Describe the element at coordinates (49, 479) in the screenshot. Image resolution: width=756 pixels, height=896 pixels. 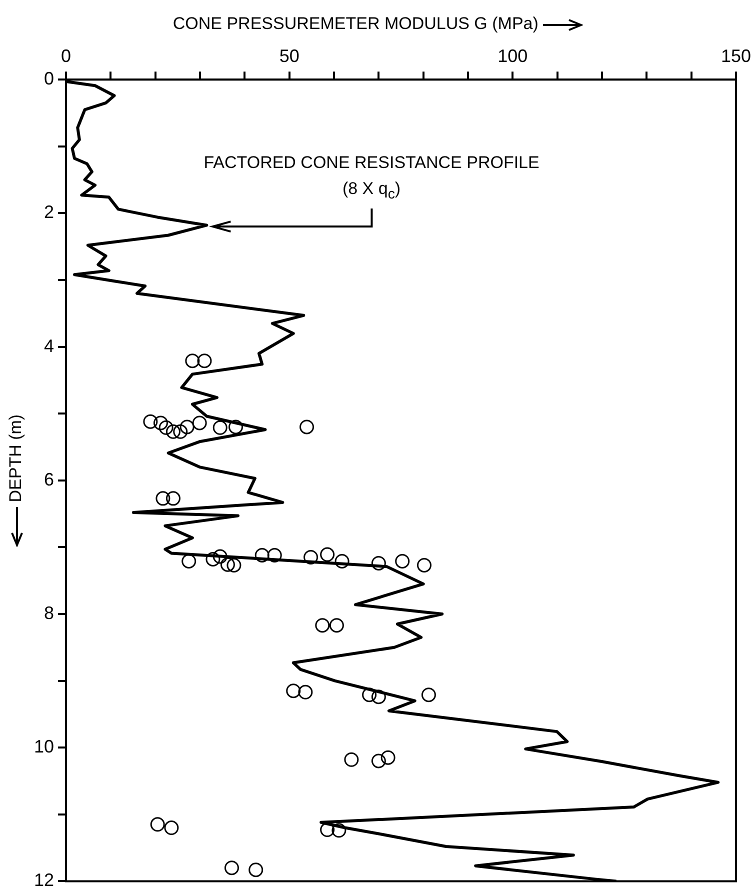
I see `y-tick-label: 6` at that location.